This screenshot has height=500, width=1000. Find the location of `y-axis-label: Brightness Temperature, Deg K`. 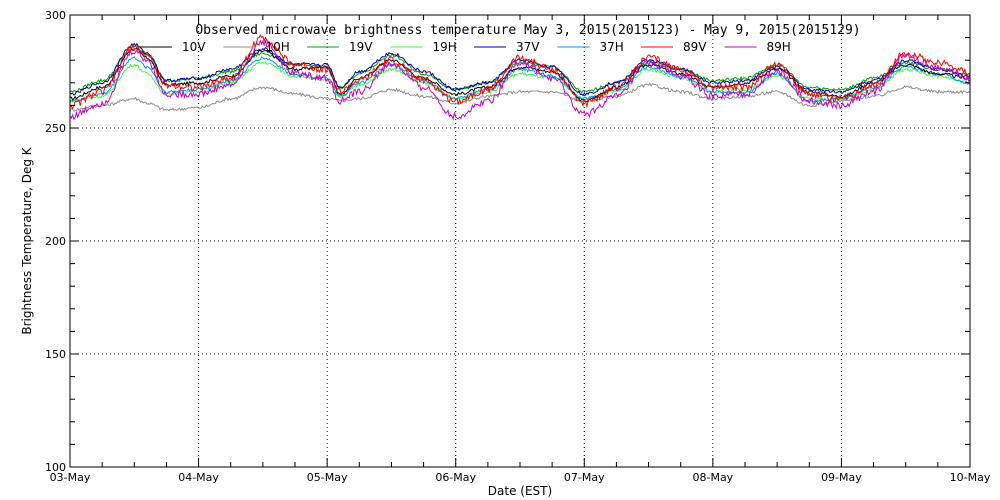

y-axis-label: Brightness Temperature, Deg K is located at coordinates (27, 240).